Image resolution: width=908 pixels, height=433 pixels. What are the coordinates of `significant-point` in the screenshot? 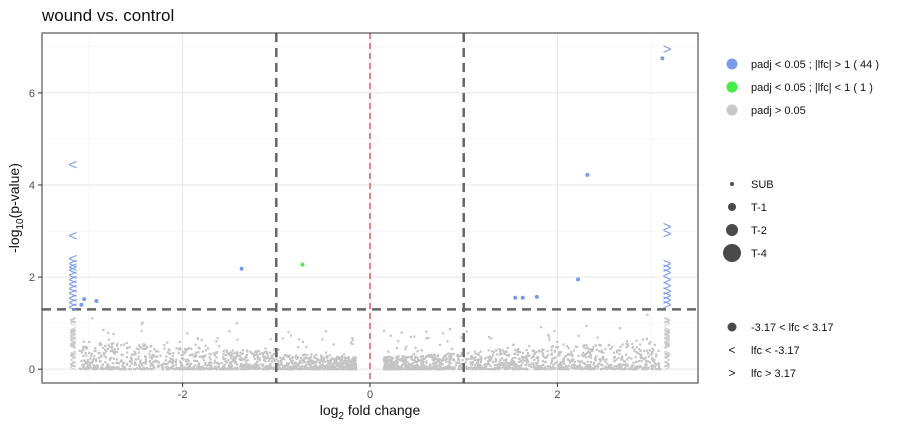 It's located at (522, 297).